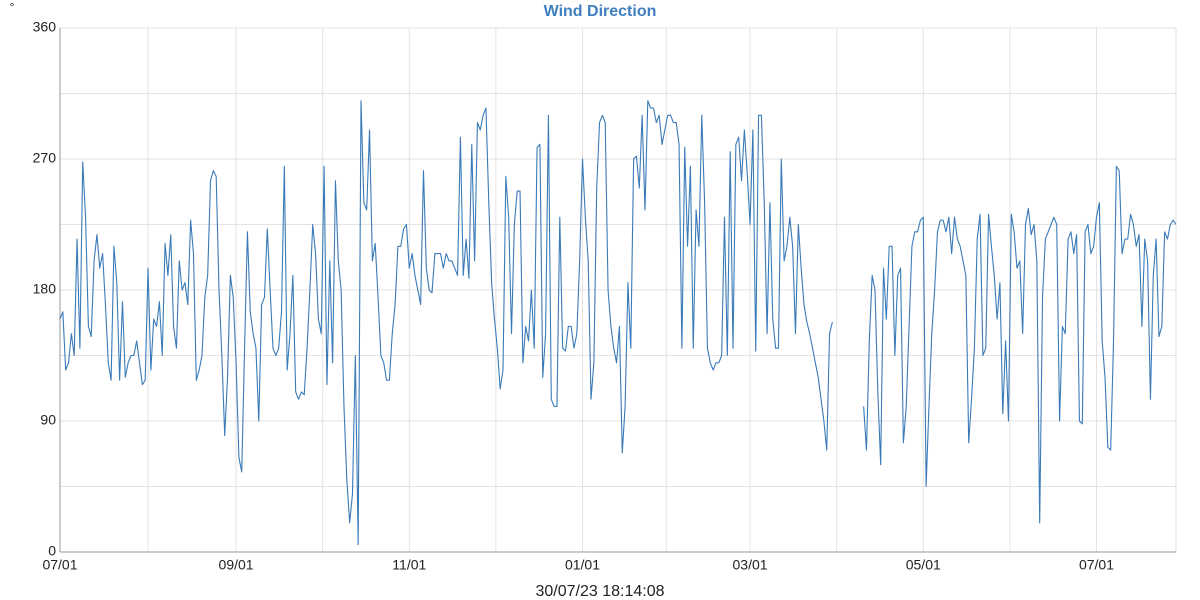  Describe the element at coordinates (409, 565) in the screenshot. I see `x-tick-label: 11/01` at that location.